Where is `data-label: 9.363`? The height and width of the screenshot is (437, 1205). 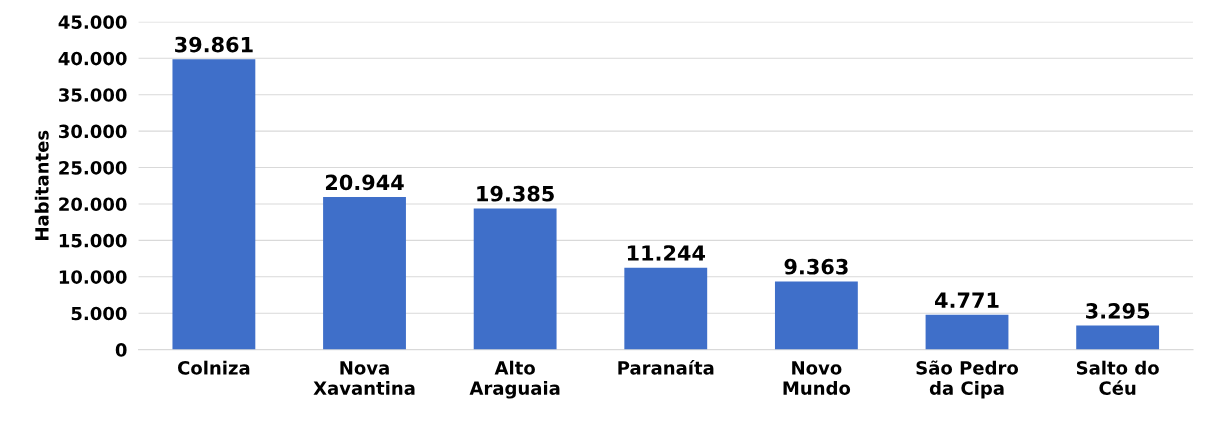 data-label: 9.363 is located at coordinates (816, 266).